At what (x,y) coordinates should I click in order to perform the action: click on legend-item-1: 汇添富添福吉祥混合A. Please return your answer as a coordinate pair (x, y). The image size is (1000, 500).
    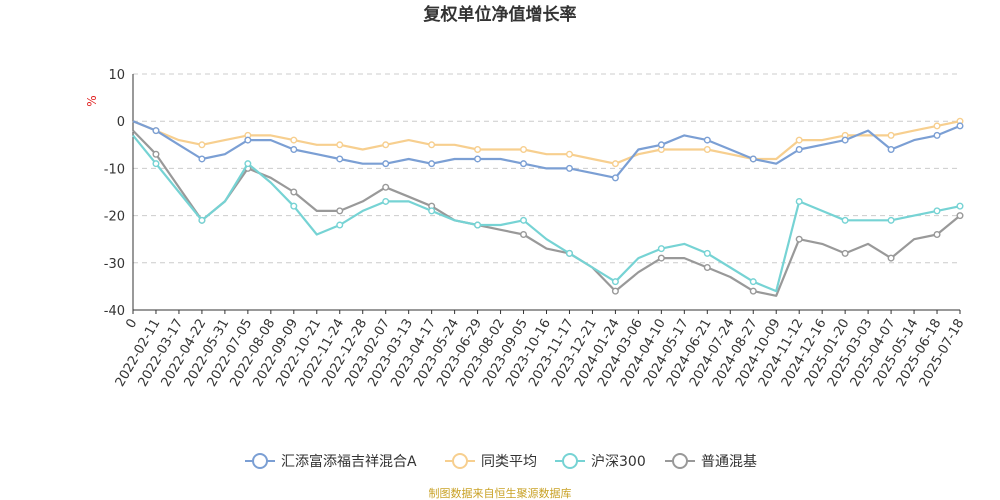
    Looking at the image, I should click on (331, 461).